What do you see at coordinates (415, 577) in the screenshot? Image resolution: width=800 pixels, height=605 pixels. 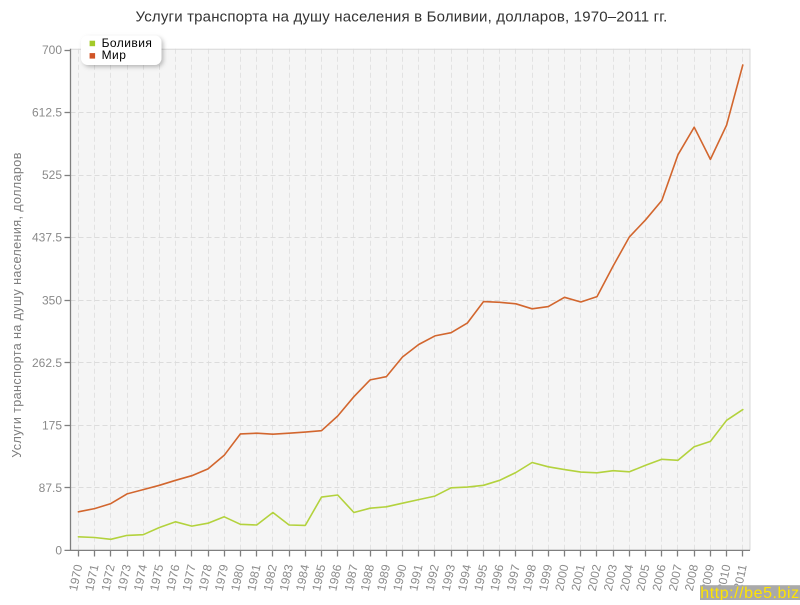 I see `svg-text: 1991` at bounding box center [415, 577].